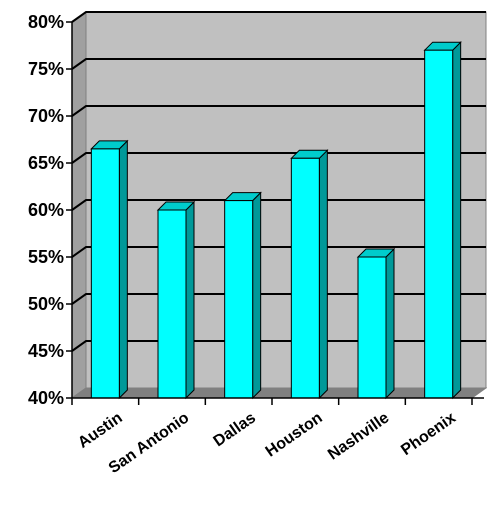 The height and width of the screenshot is (516, 487). What do you see at coordinates (294, 434) in the screenshot?
I see `x-category-label: Houston` at bounding box center [294, 434].